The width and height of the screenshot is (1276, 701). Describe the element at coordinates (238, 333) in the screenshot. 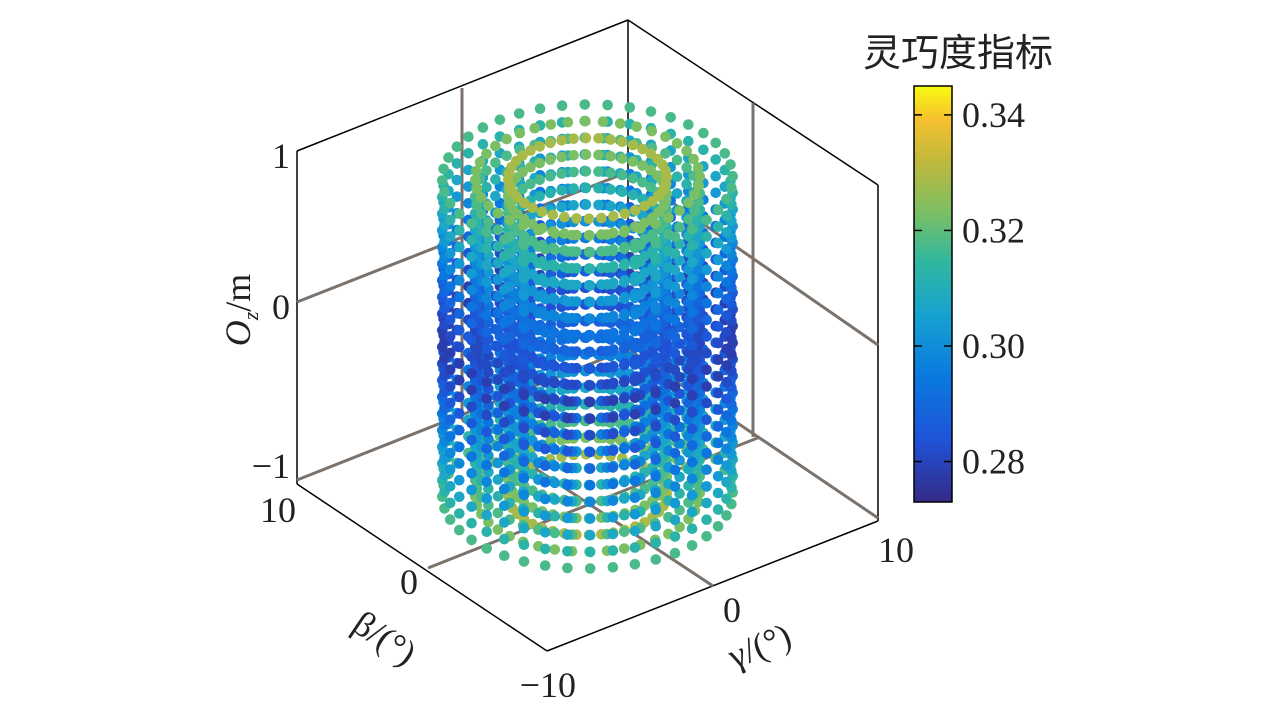

I see `z-axis-label-main: O` at that location.